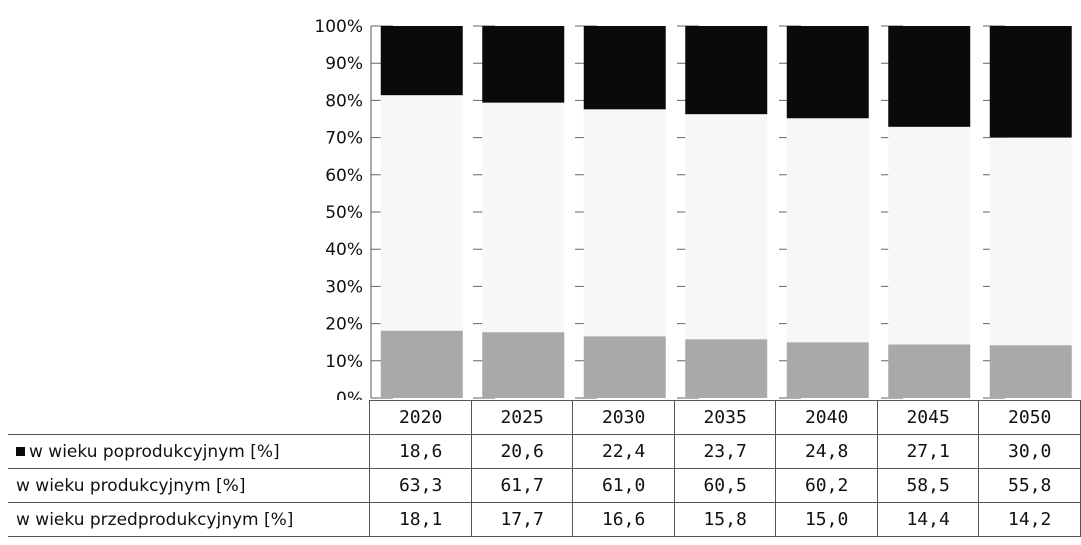 The width and height of the screenshot is (1081, 545). Describe the element at coordinates (189, 418) in the screenshot. I see `table-corner` at that location.